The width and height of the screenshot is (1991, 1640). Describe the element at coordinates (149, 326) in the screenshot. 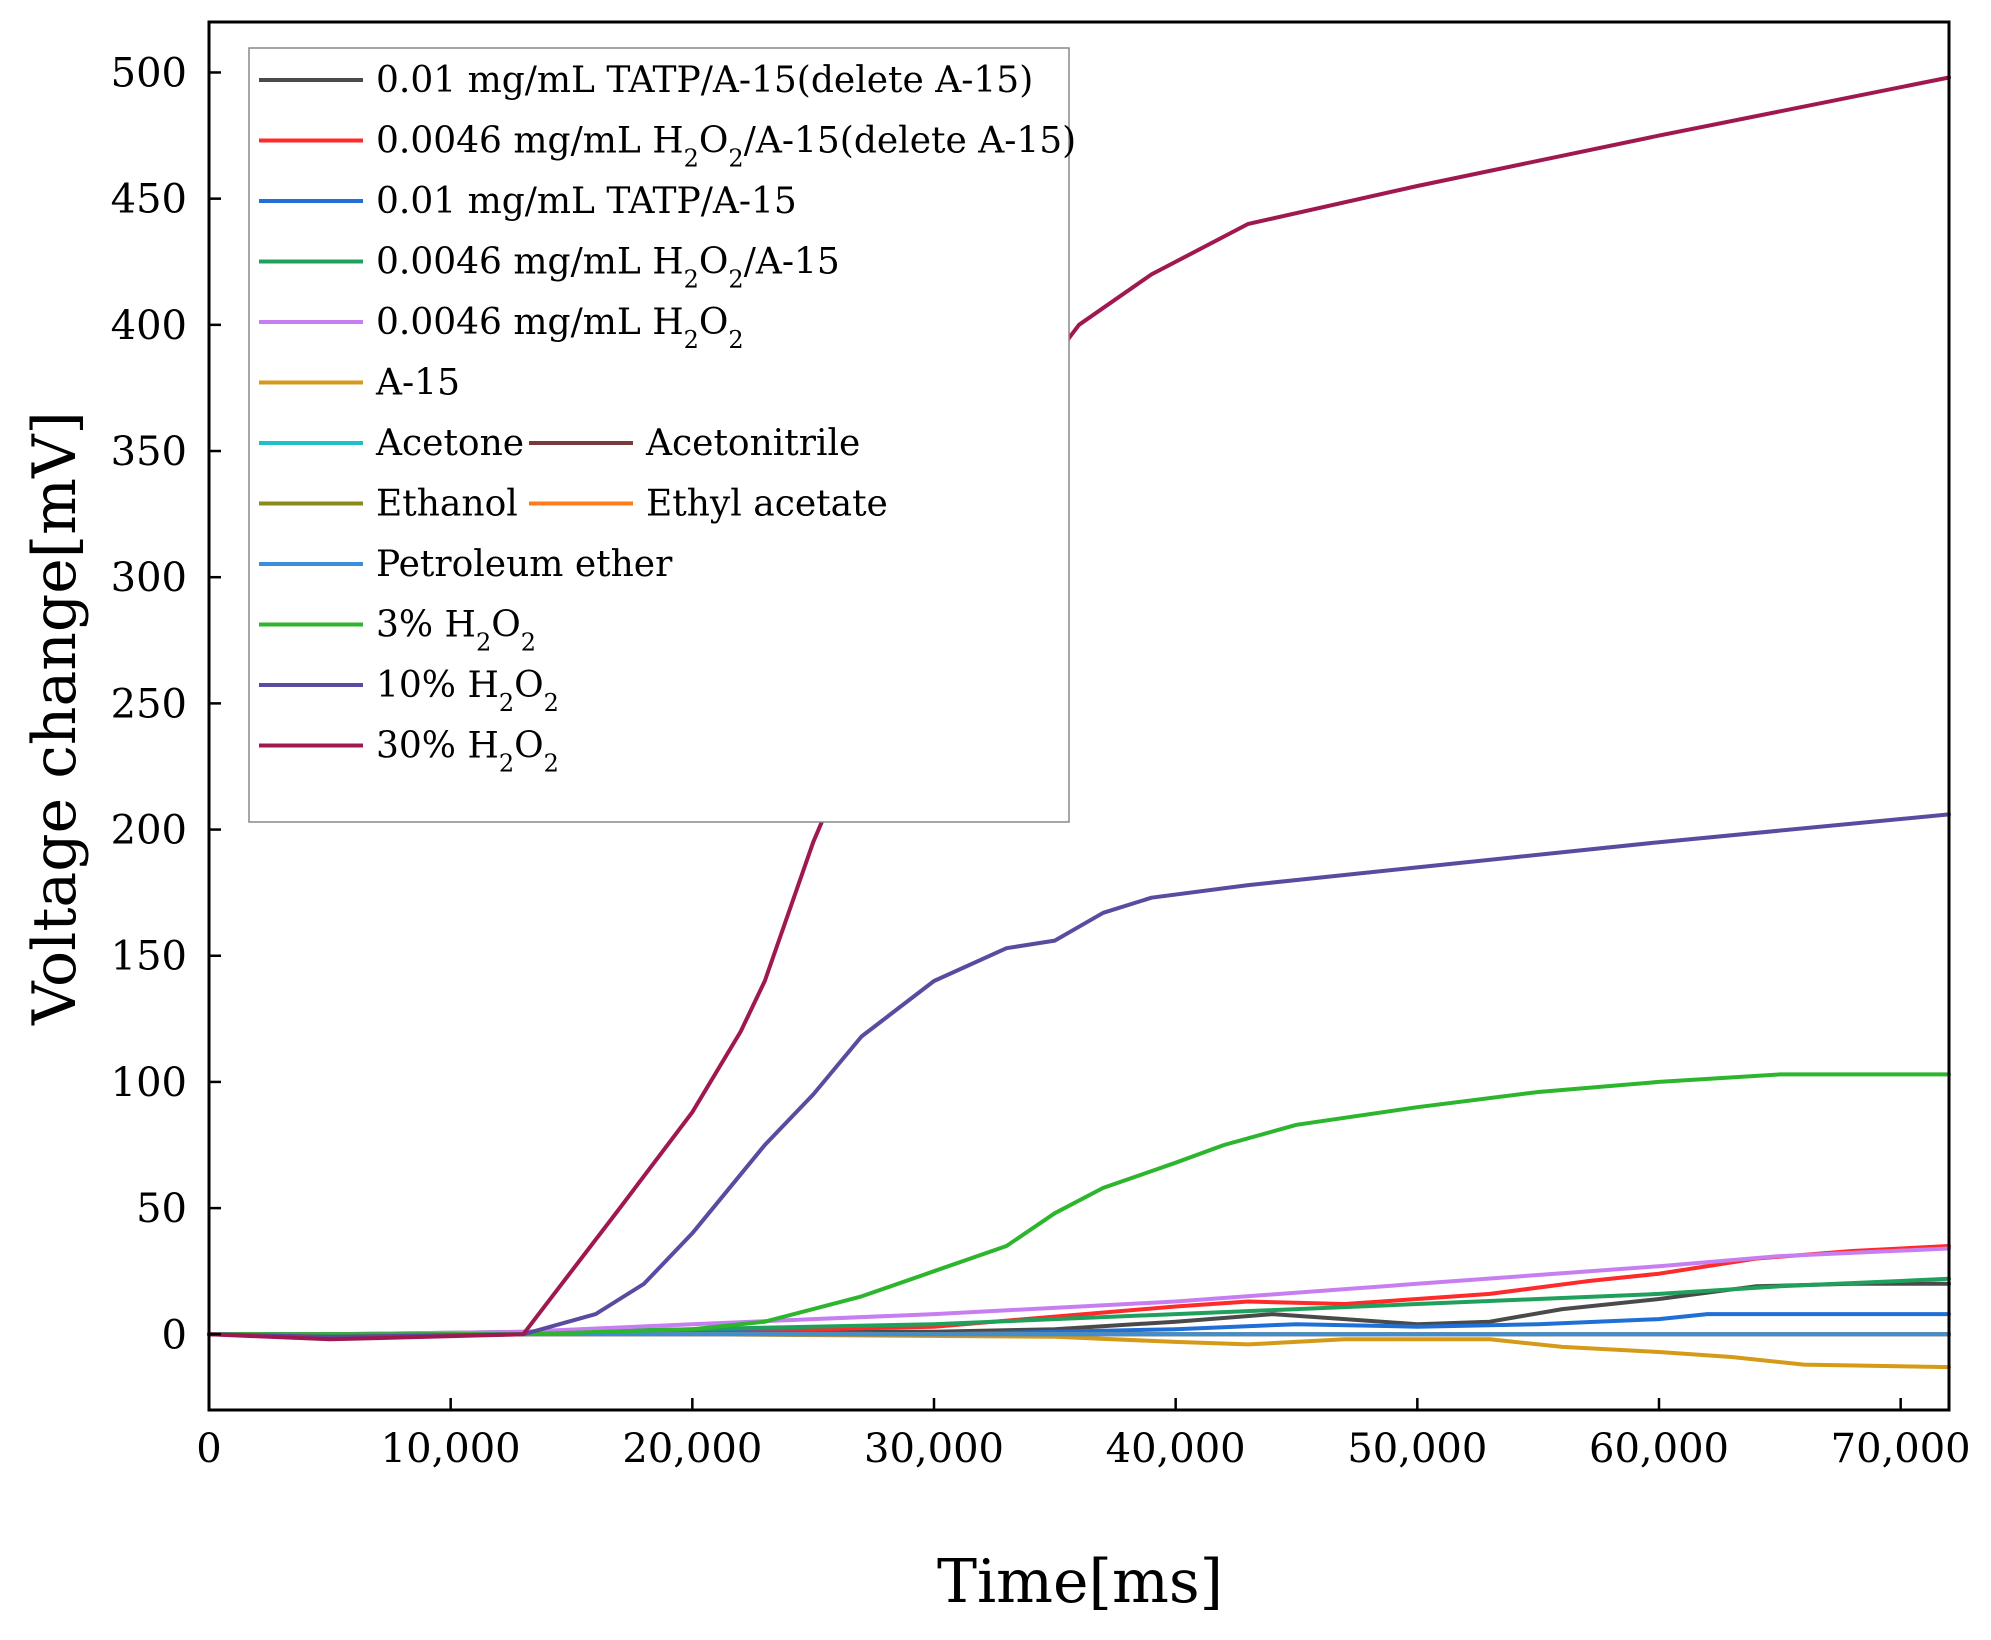

I see `y-tick-label: 400` at that location.